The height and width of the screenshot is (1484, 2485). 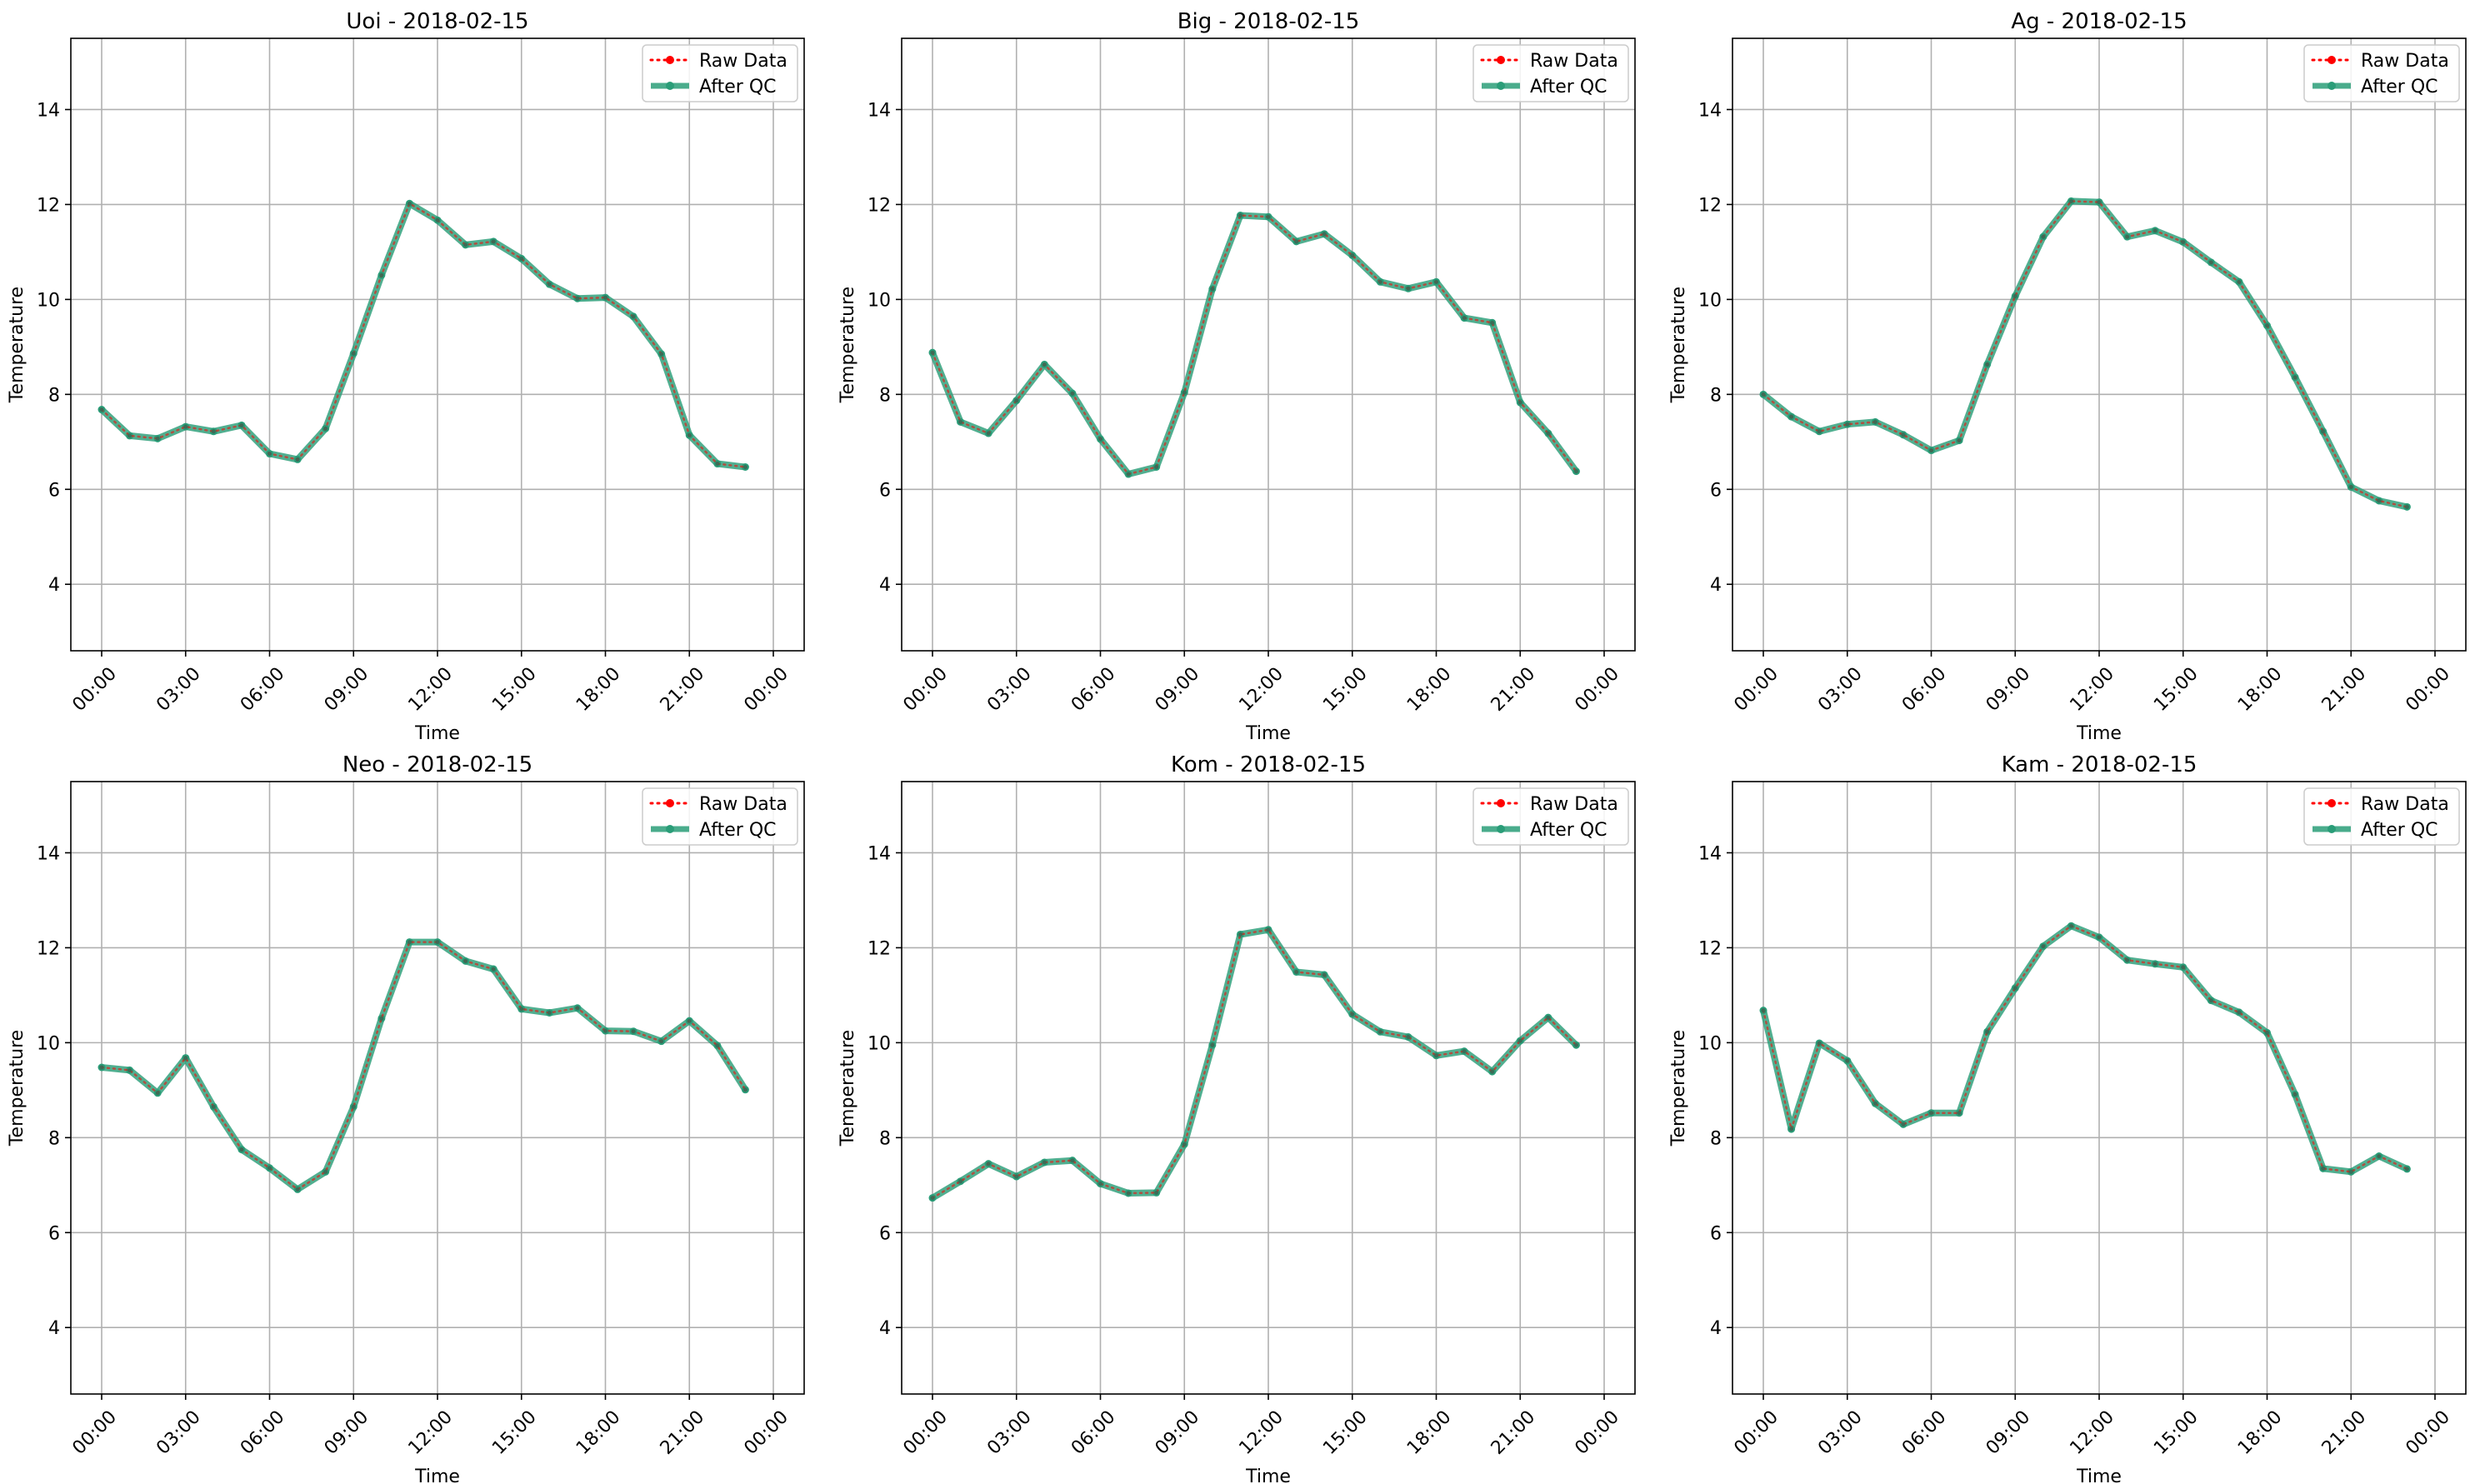 What do you see at coordinates (437, 764) in the screenshot?
I see `subplot-title: Neo - 2018-02-15` at bounding box center [437, 764].